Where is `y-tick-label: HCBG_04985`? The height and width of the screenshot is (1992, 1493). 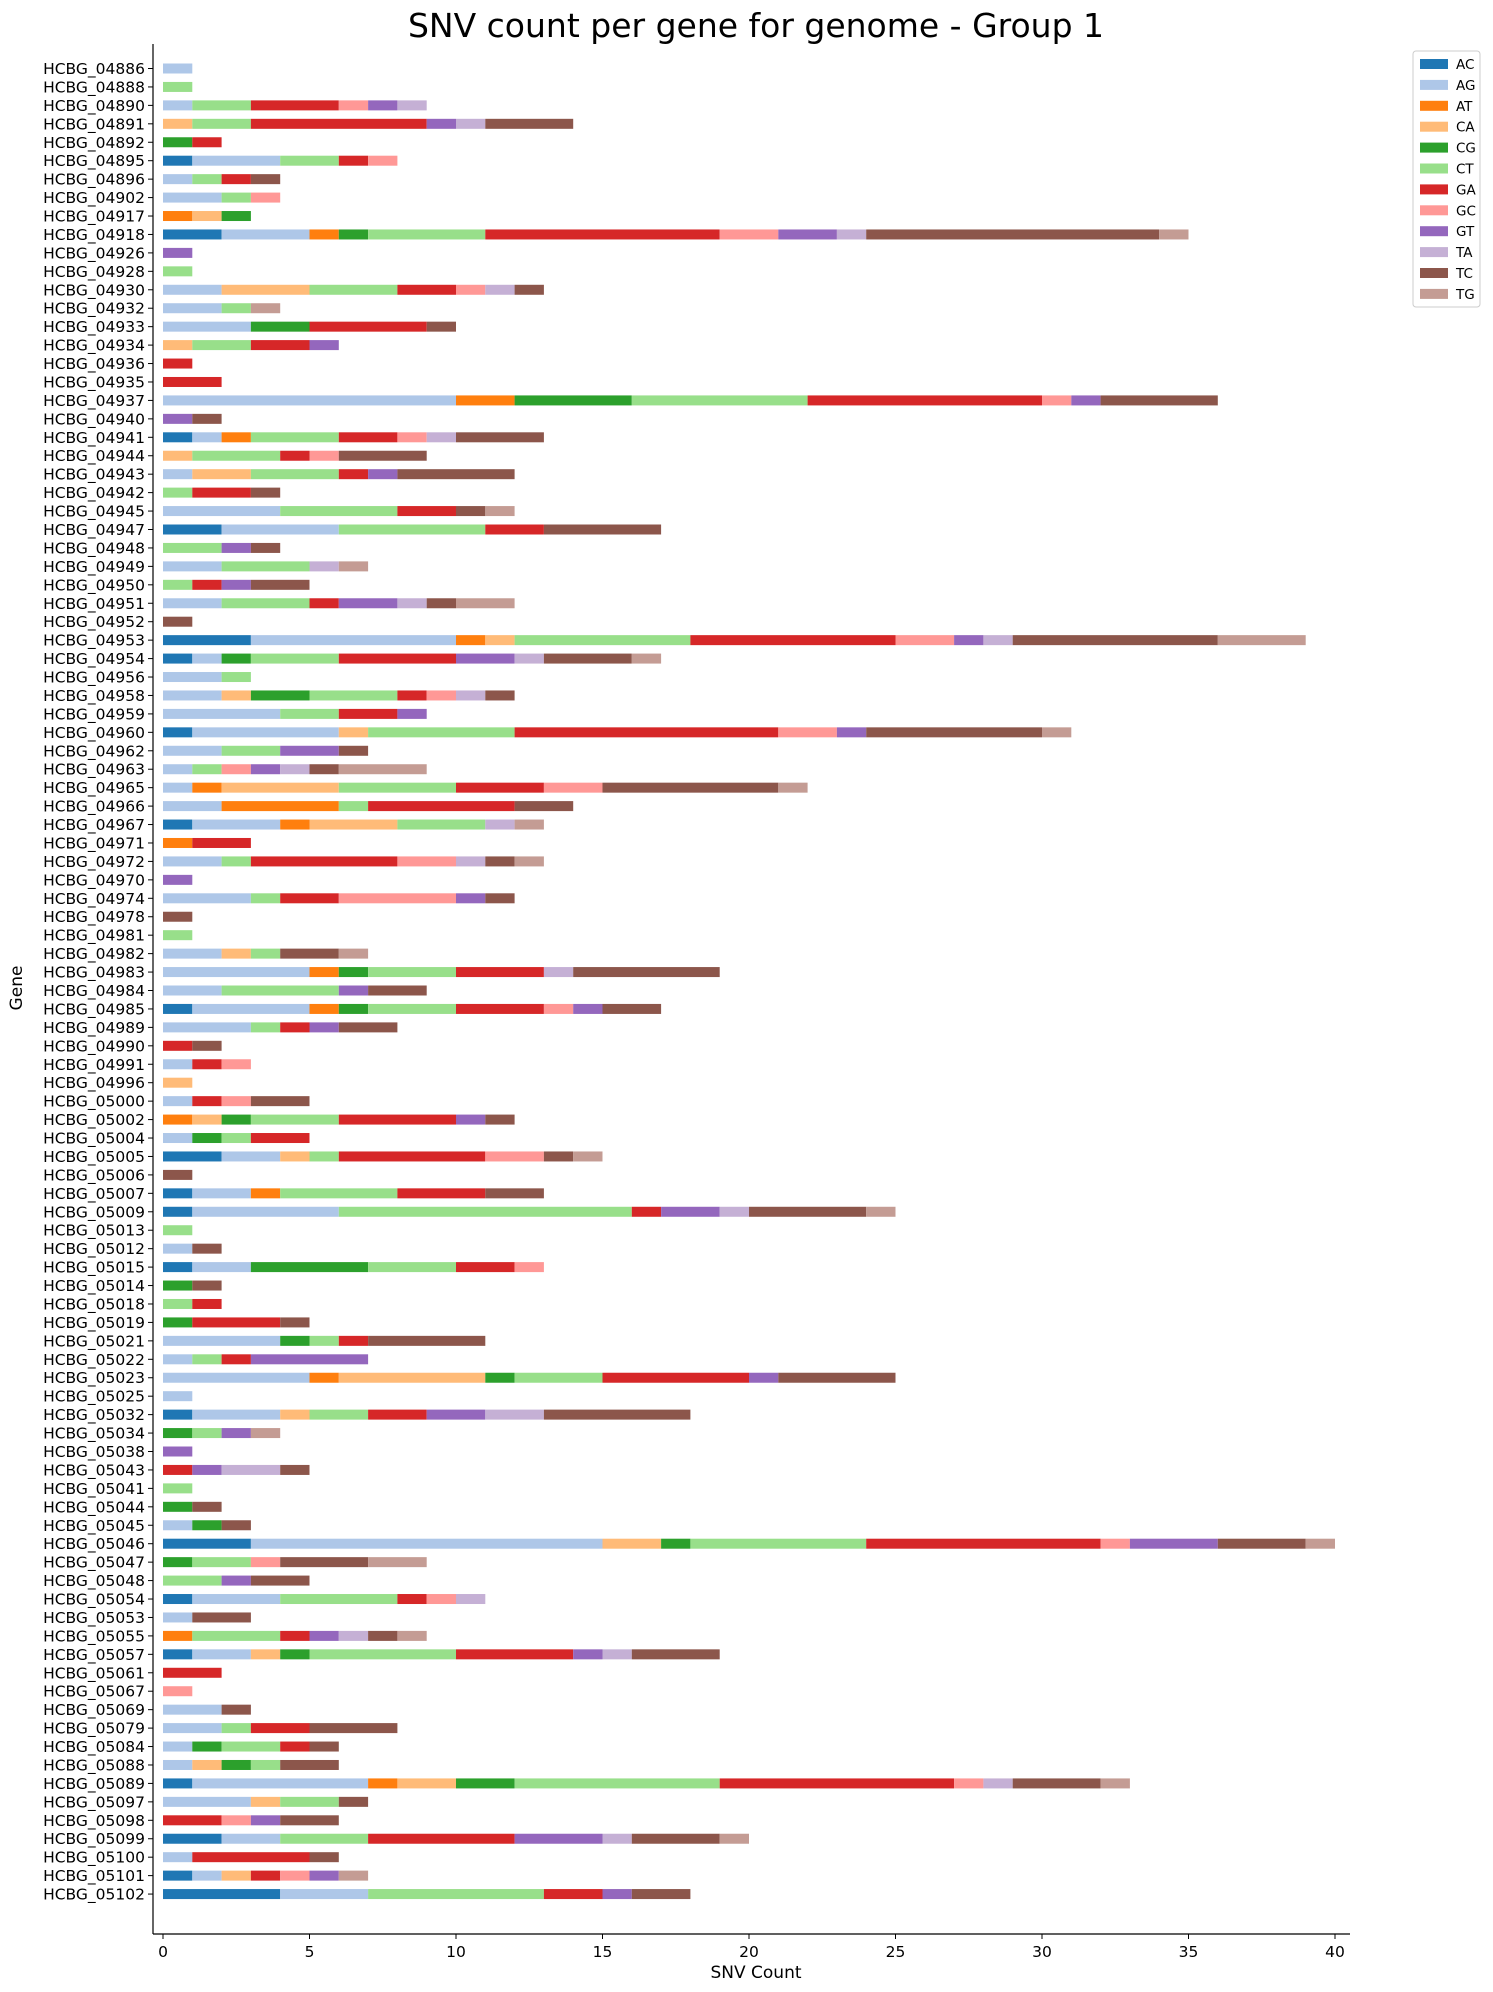 y-tick-label: HCBG_04985 is located at coordinates (94, 1009).